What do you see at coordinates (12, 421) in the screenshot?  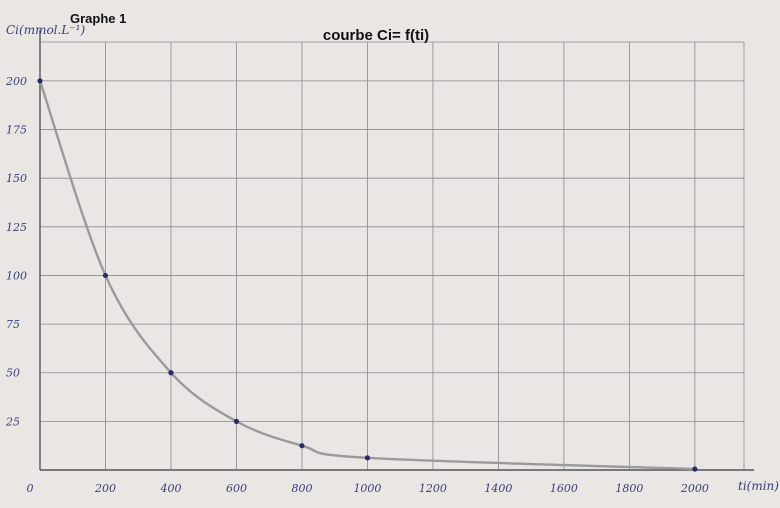 I see `y-tick-label: 25` at bounding box center [12, 421].